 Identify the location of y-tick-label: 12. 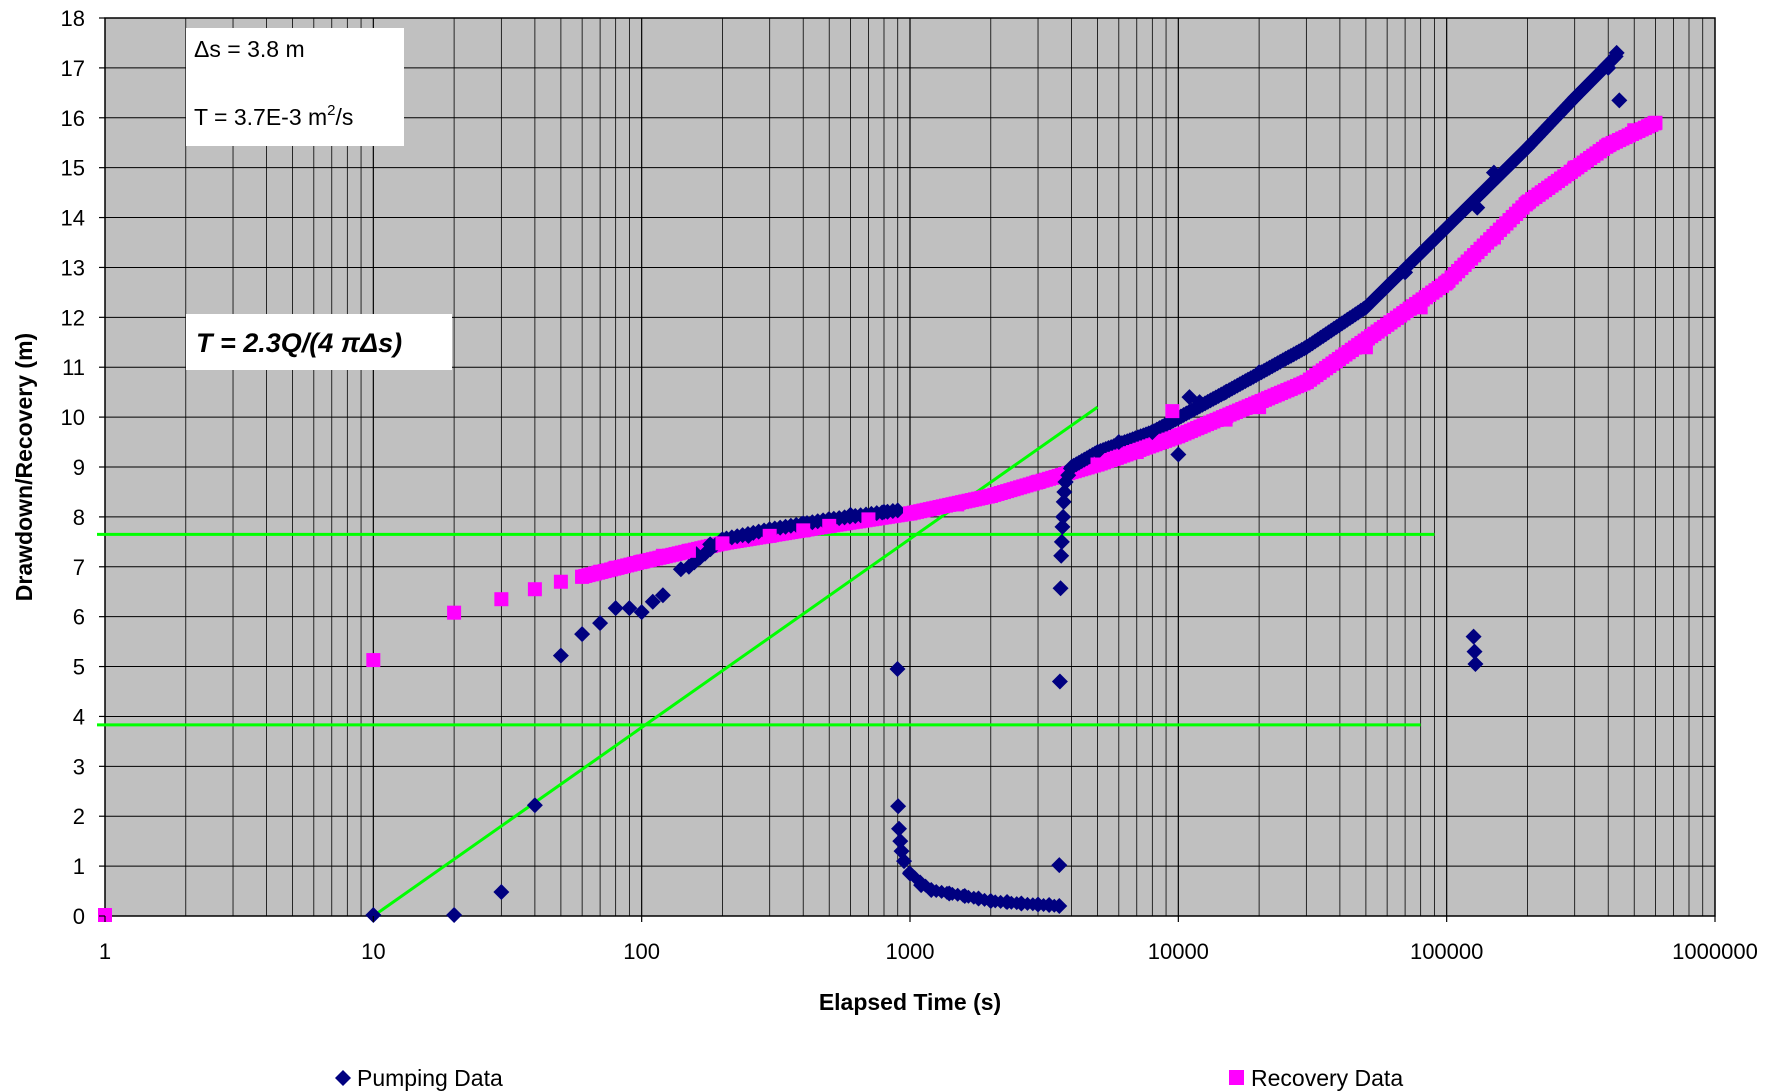
(73, 317).